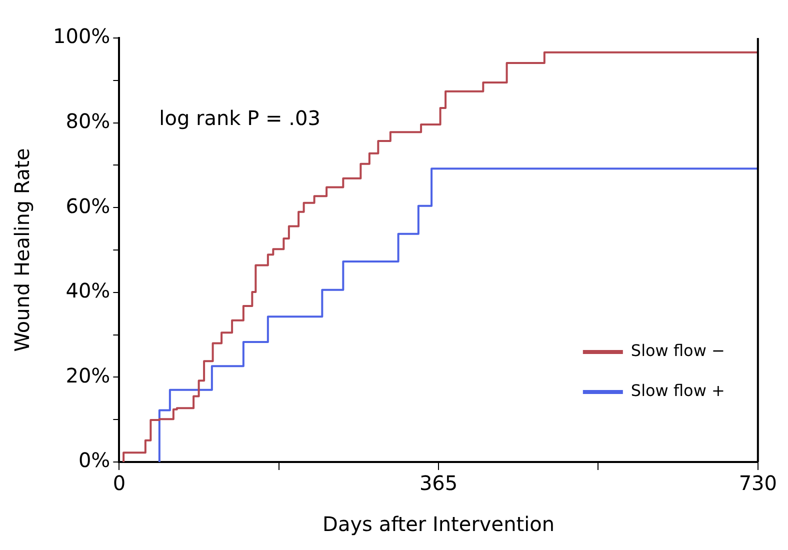 The width and height of the screenshot is (788, 550). I want to click on legend-label: Slow flow −, so click(677, 350).